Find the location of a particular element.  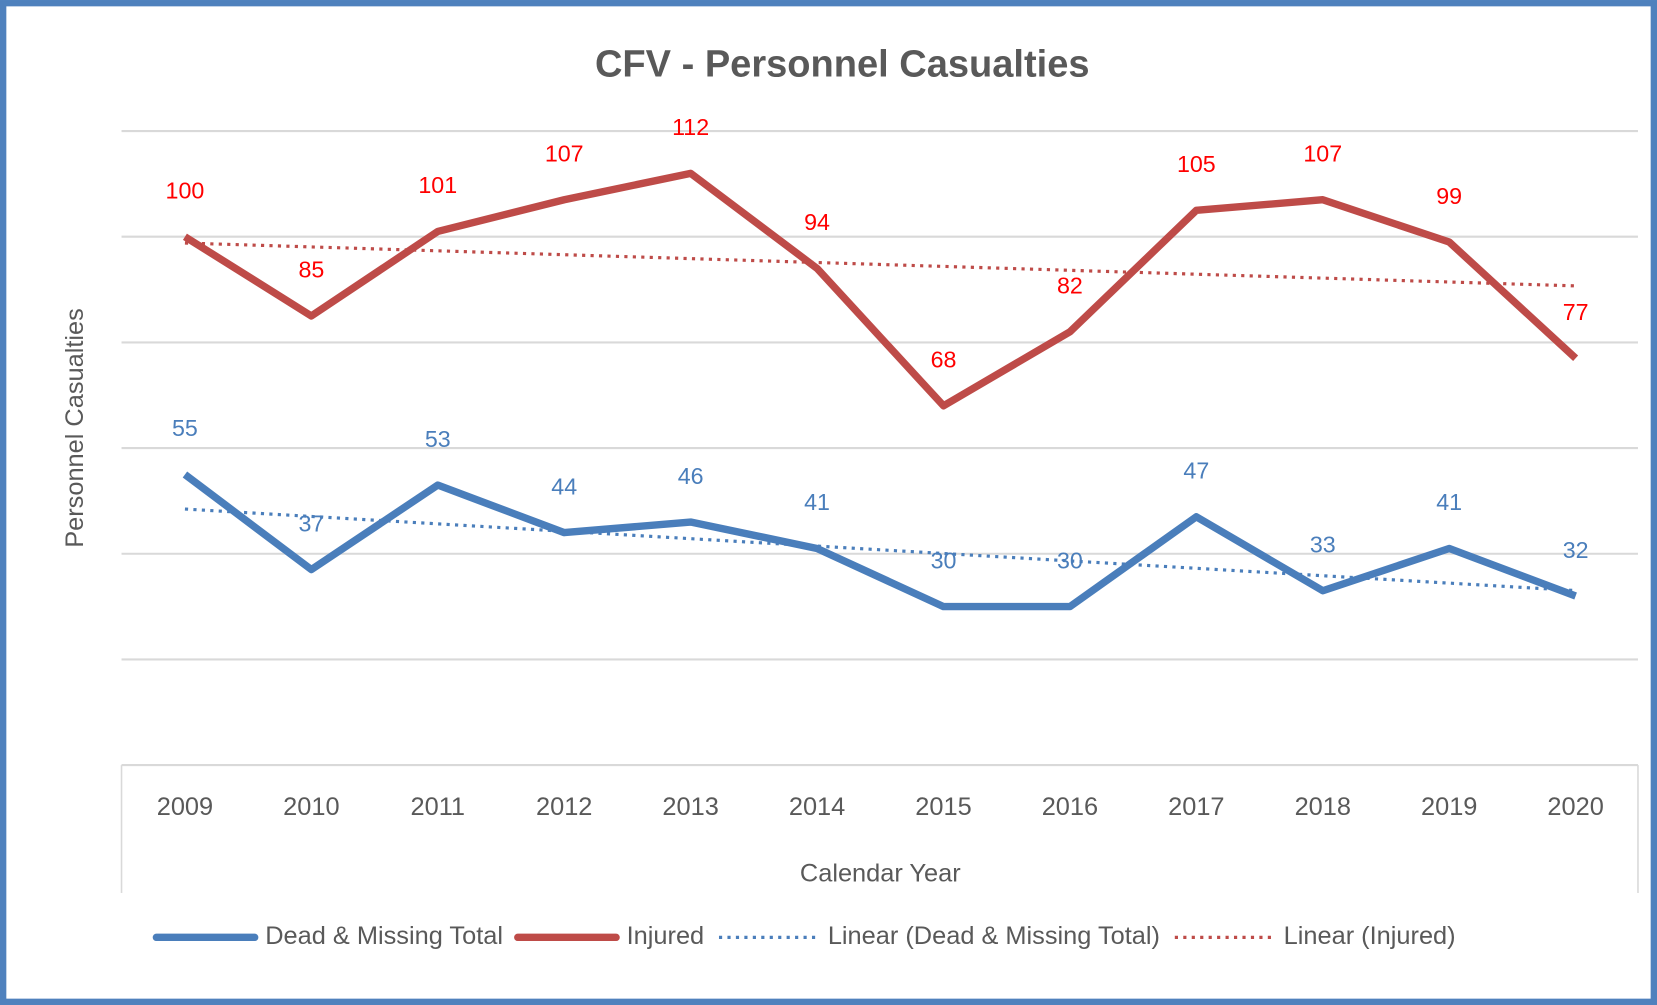

data-label: 55 is located at coordinates (185, 428).